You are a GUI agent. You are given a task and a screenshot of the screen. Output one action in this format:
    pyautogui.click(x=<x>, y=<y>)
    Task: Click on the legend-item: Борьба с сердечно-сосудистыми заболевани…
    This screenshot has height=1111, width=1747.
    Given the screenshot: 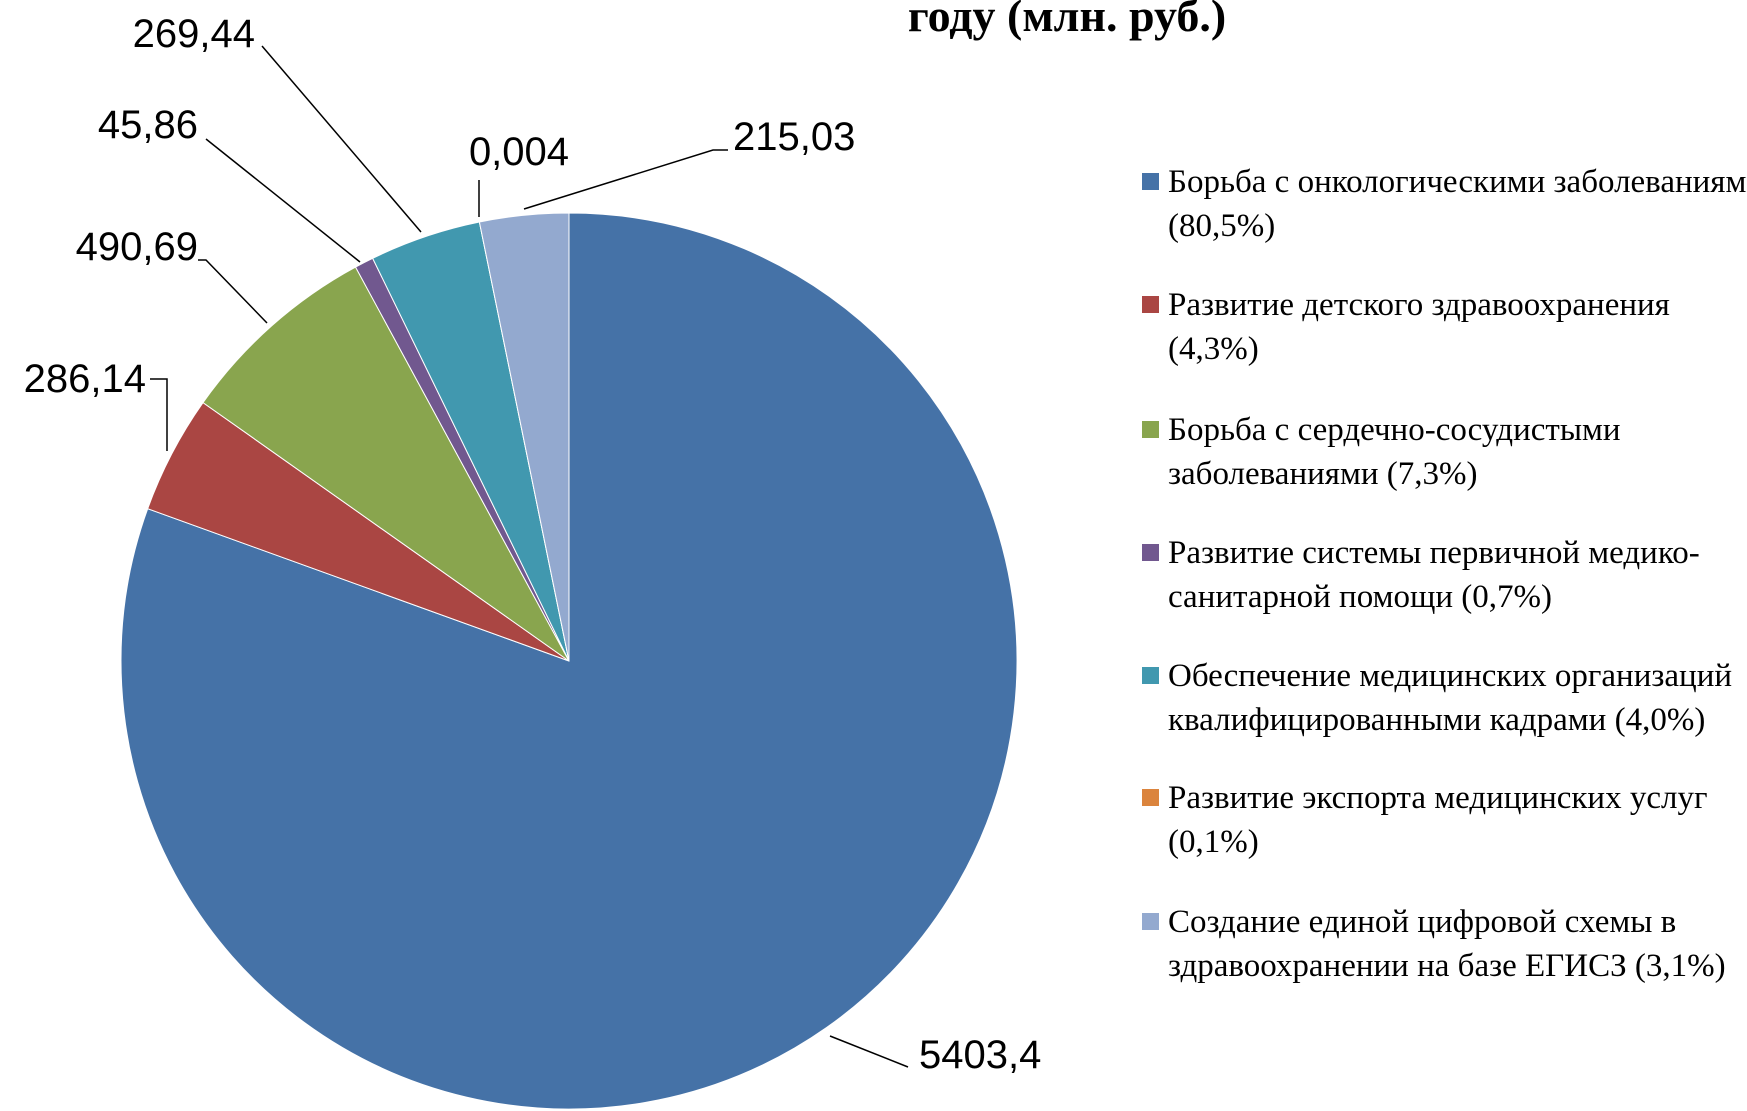 What is the action you would take?
    pyautogui.click(x=1443, y=452)
    